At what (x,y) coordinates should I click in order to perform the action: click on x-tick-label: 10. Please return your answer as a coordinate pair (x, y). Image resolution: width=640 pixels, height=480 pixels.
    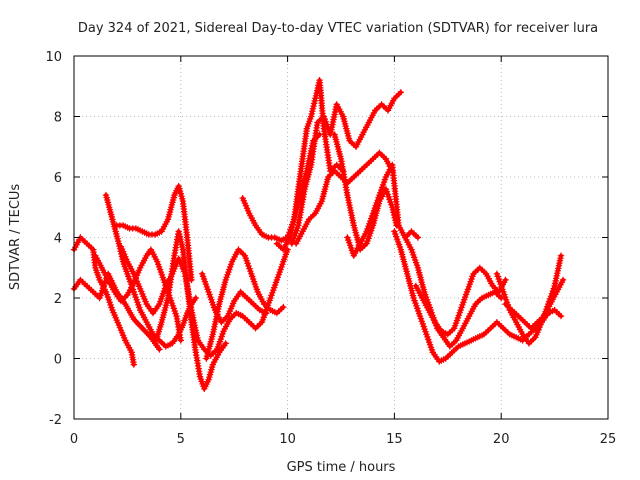
    Looking at the image, I should click on (287, 439).